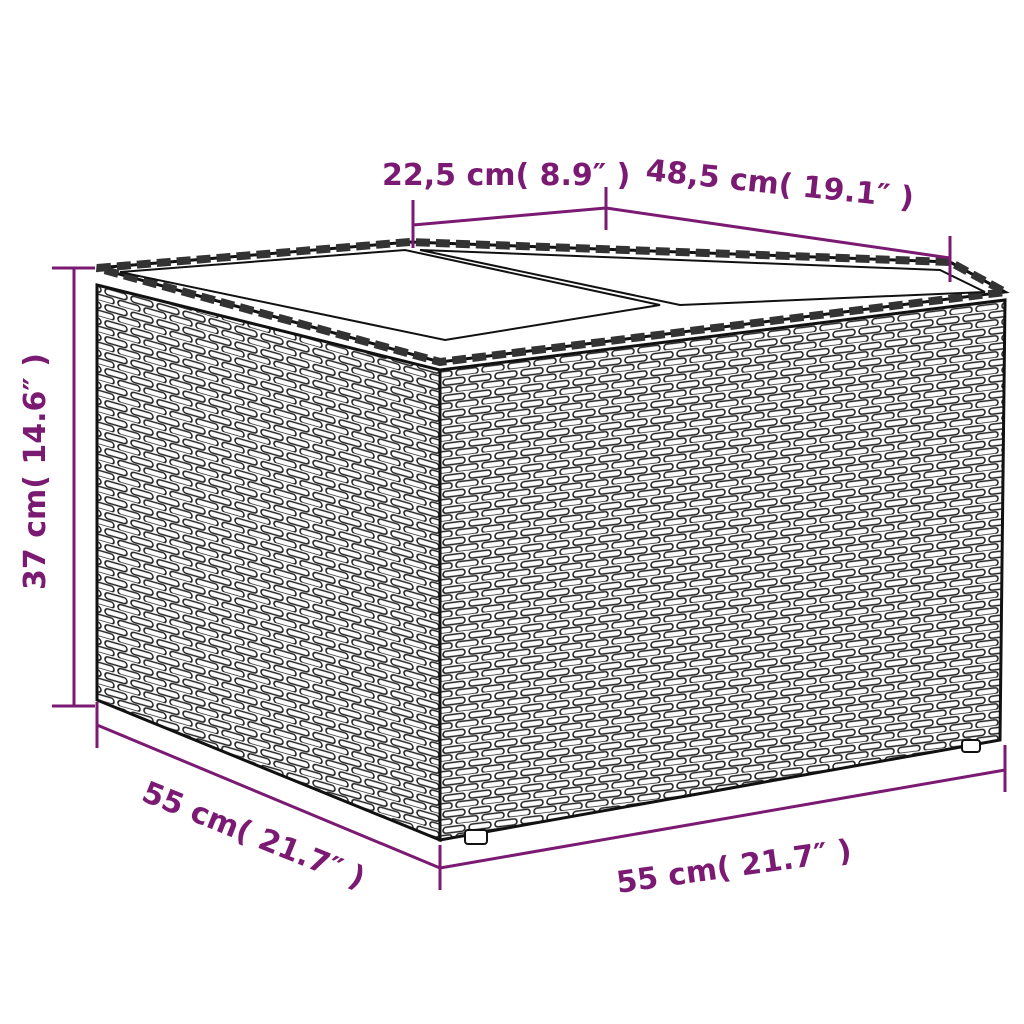 The height and width of the screenshot is (1024, 1024). What do you see at coordinates (390, 295) in the screenshot?
I see `glass-panel-left` at bounding box center [390, 295].